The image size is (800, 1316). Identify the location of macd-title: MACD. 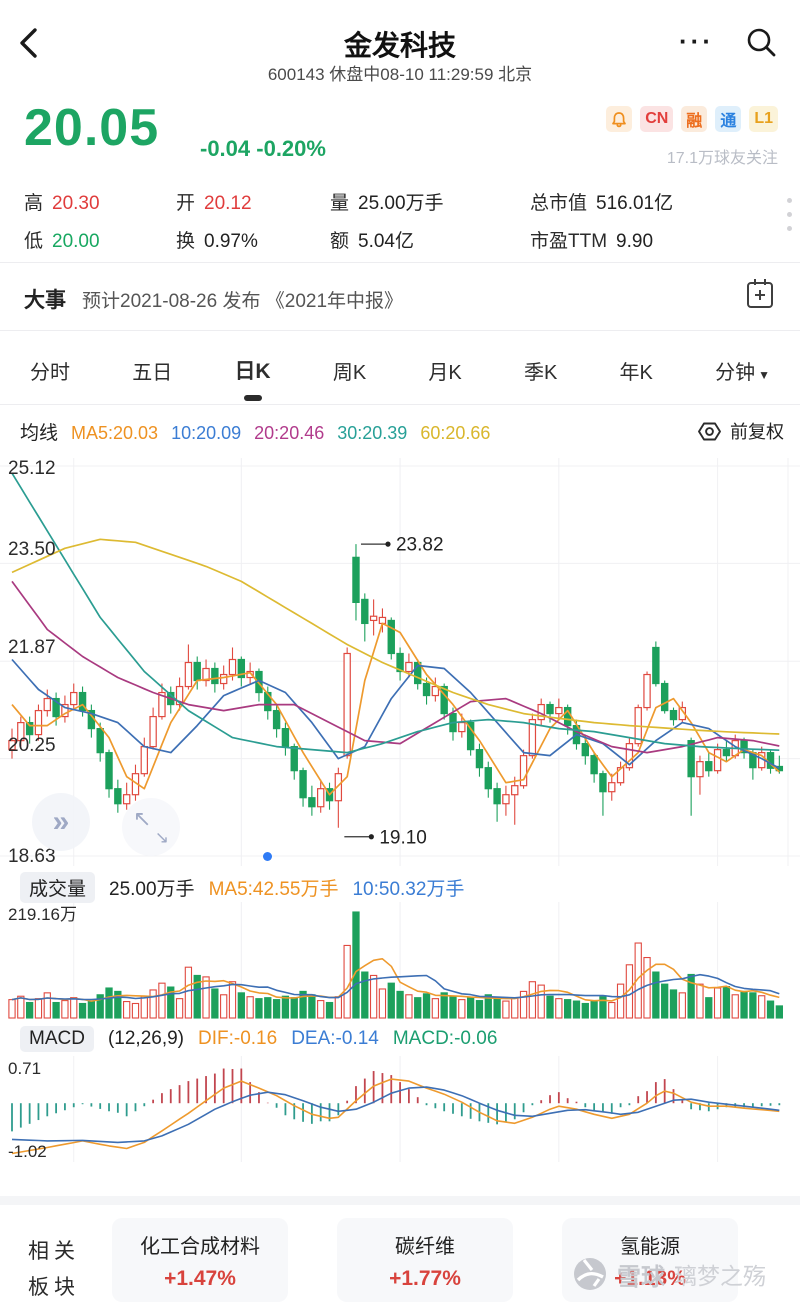
(57, 1039).